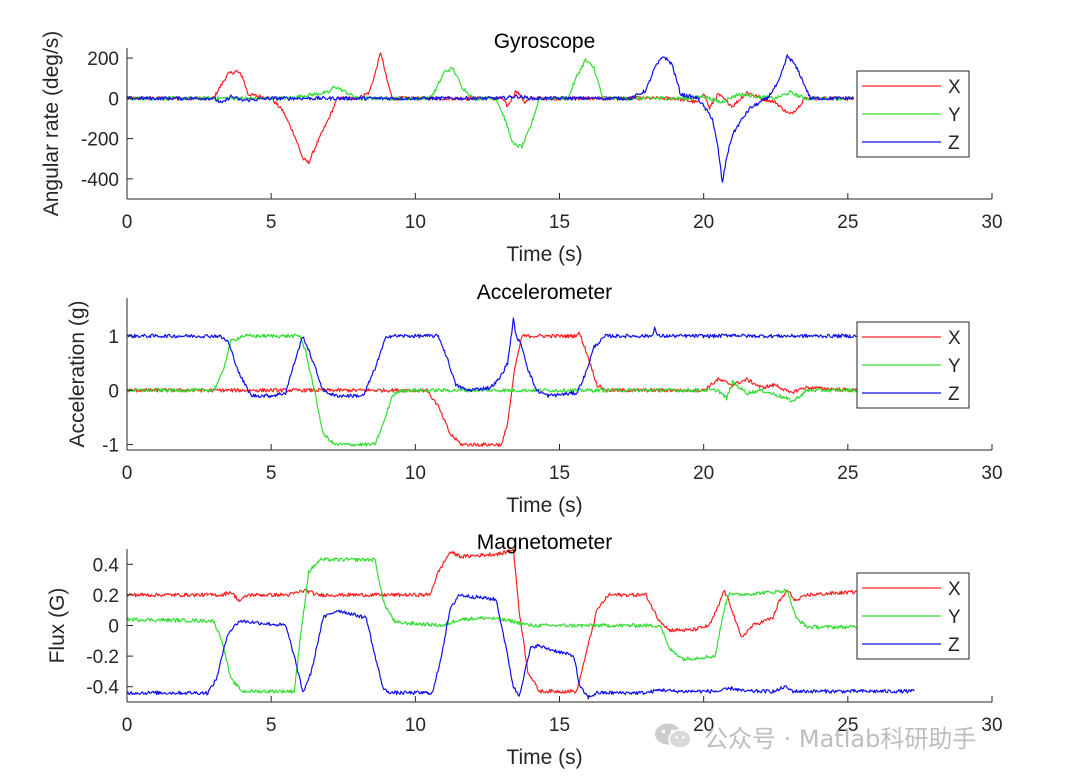  I want to click on watermark: 公众号 · Matlab科研助手, so click(814, 736).